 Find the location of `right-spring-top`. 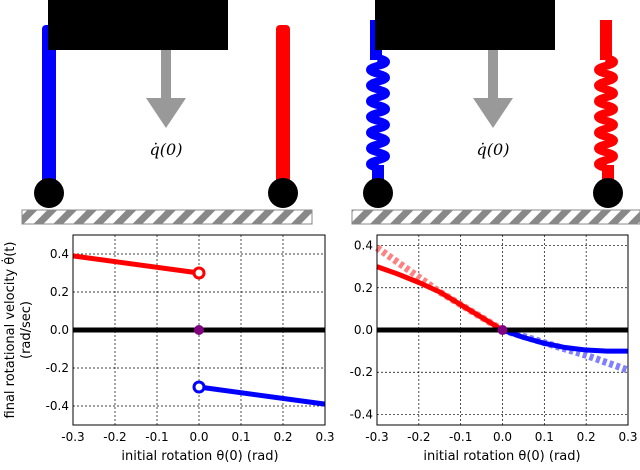

right-spring-top is located at coordinates (606, 40).